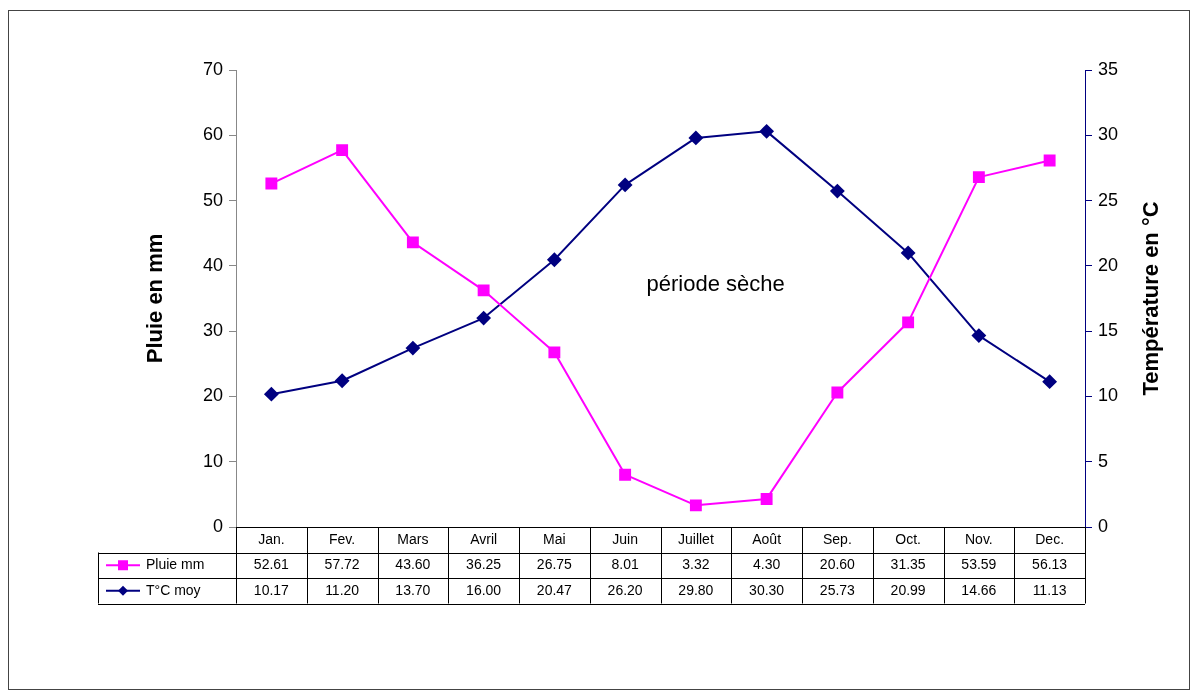  Describe the element at coordinates (342, 538) in the screenshot. I see `x-tick-label: Fev.` at that location.